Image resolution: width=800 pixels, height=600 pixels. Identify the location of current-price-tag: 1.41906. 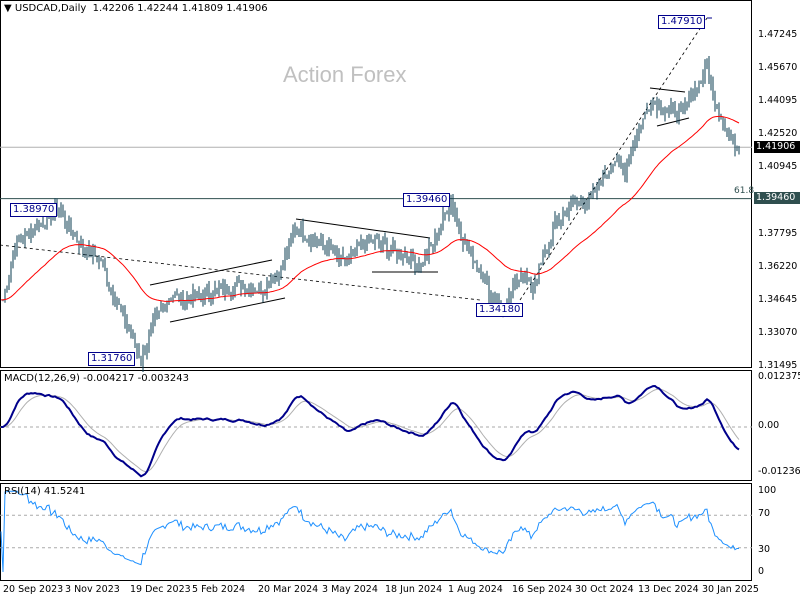
(777, 147).